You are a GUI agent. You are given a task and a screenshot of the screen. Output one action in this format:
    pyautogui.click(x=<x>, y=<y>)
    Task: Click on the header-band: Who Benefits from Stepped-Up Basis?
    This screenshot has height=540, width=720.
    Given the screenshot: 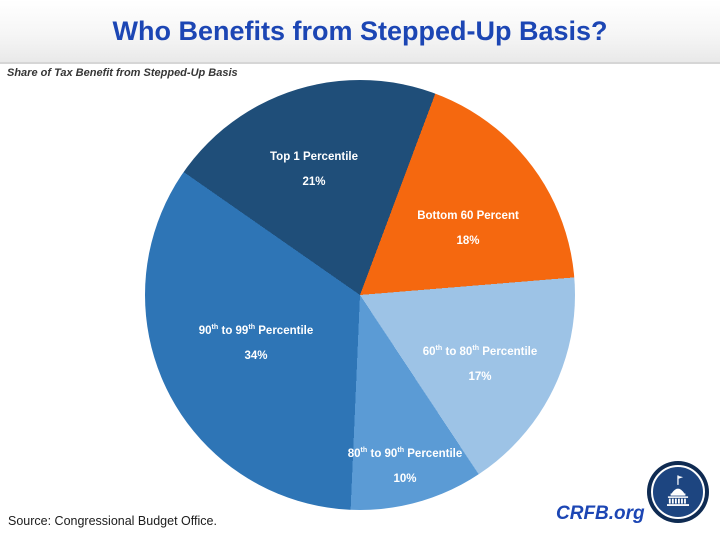 What is the action you would take?
    pyautogui.click(x=360, y=32)
    